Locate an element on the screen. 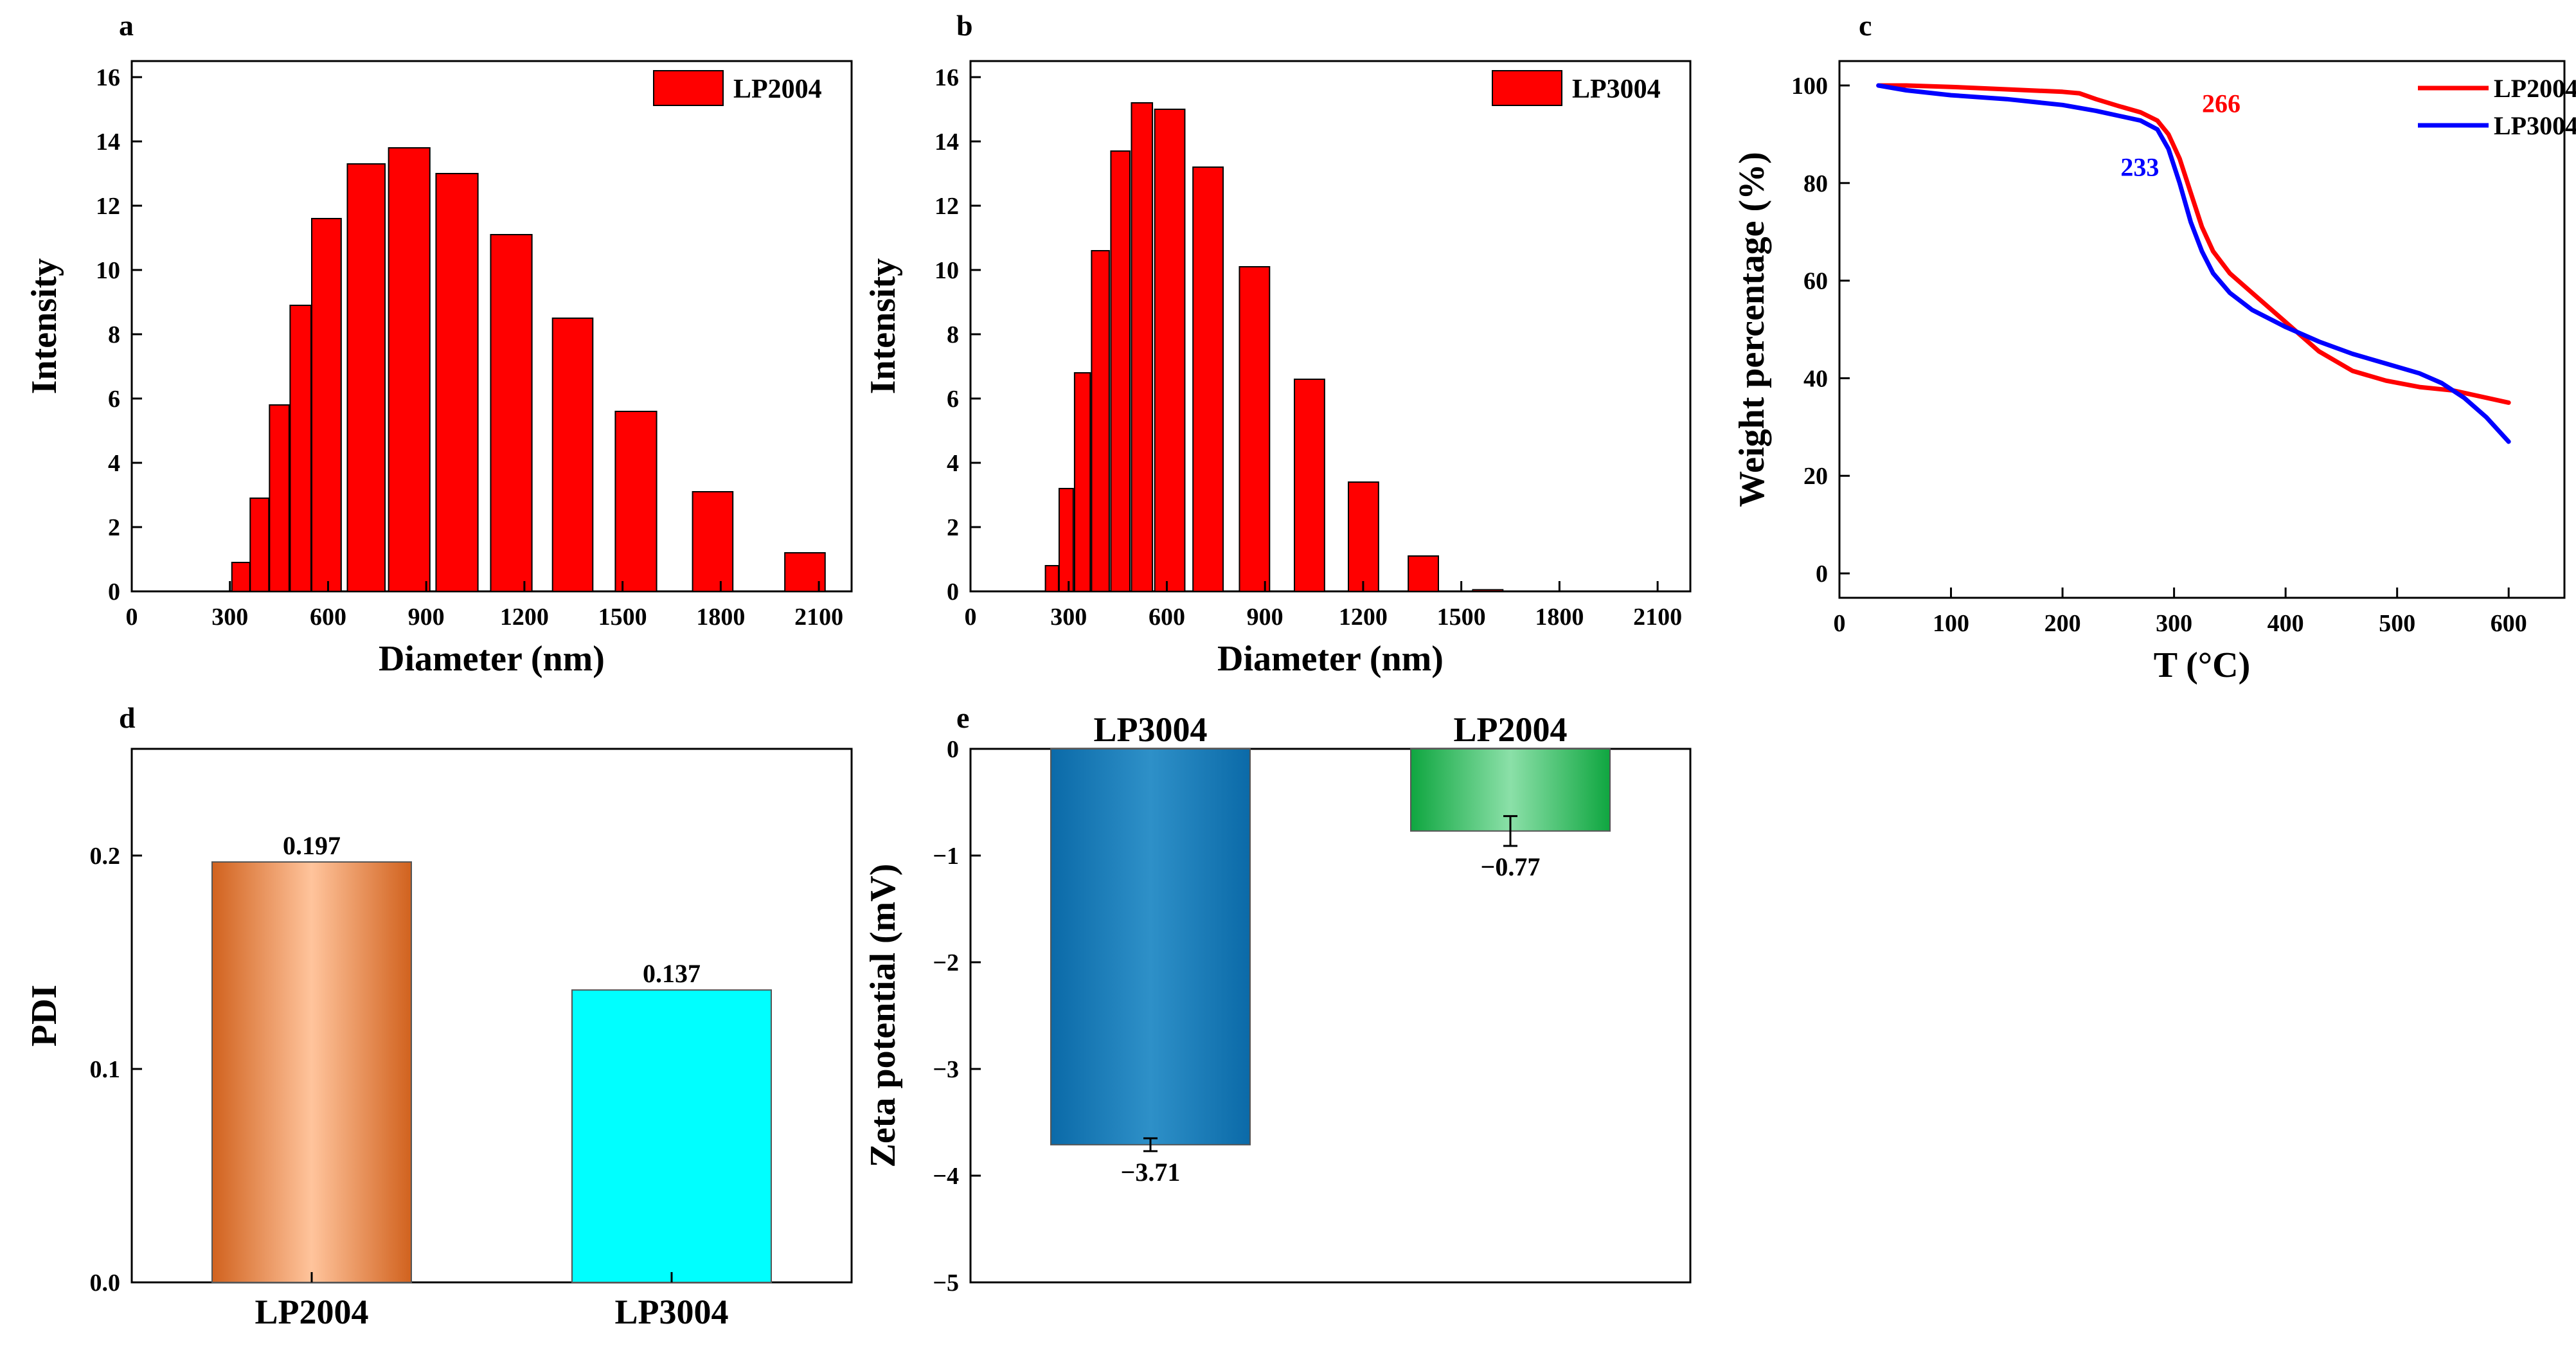 The image size is (2576, 1355). panel-label: a is located at coordinates (126, 25).